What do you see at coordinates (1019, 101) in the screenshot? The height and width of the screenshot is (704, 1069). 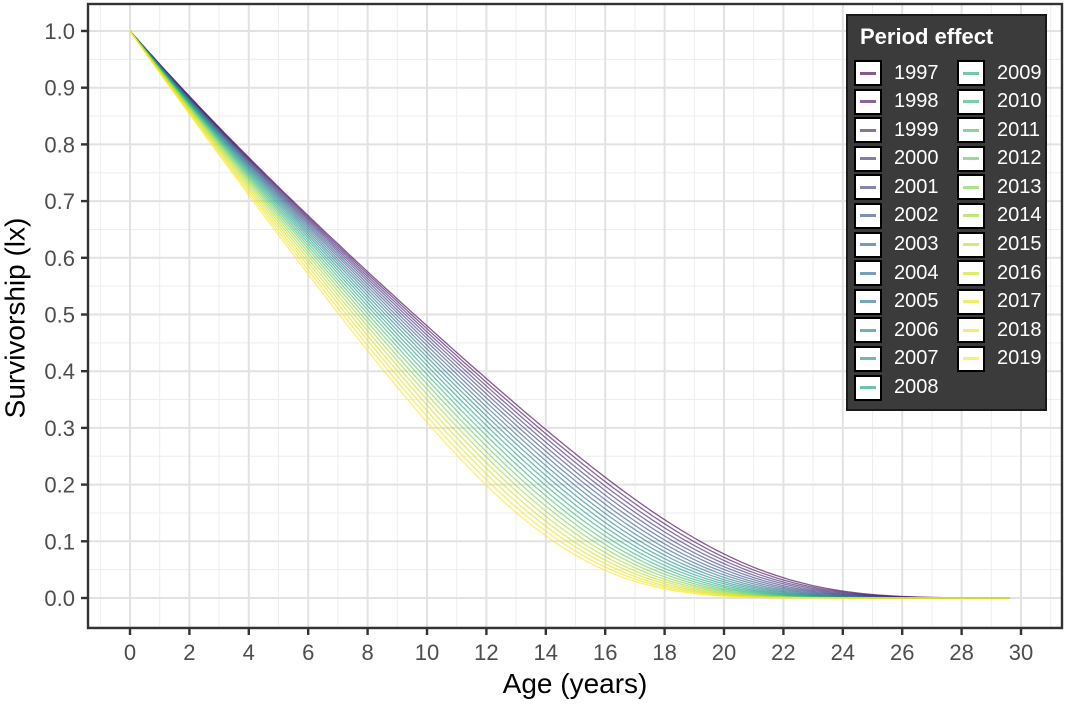 I see `legend-item-label: 2010` at bounding box center [1019, 101].